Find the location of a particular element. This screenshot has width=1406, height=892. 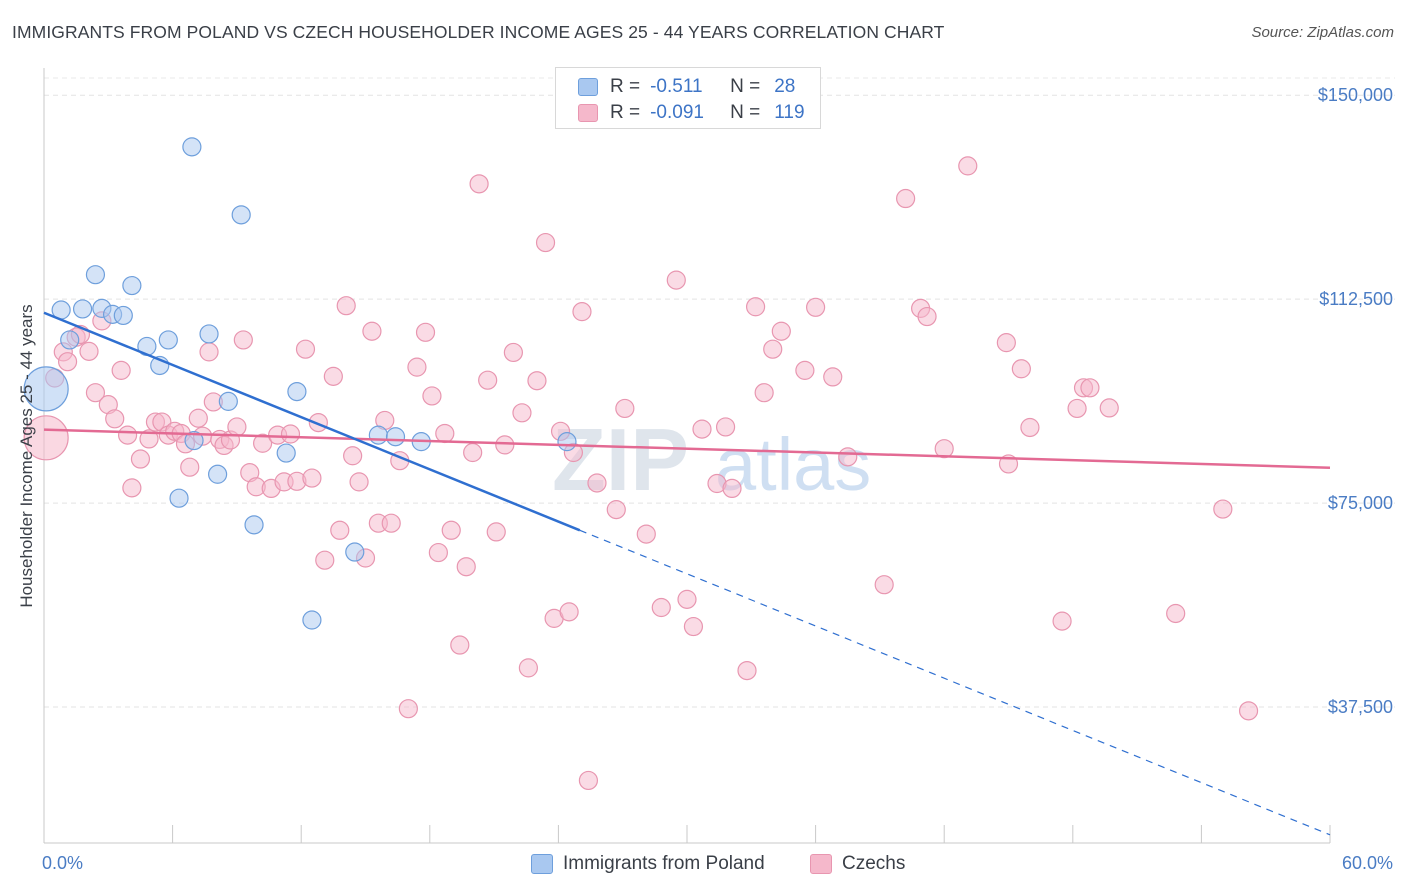

legend-row-czechs: R = -0.091 N = 119 is located at coordinates (691, 113).